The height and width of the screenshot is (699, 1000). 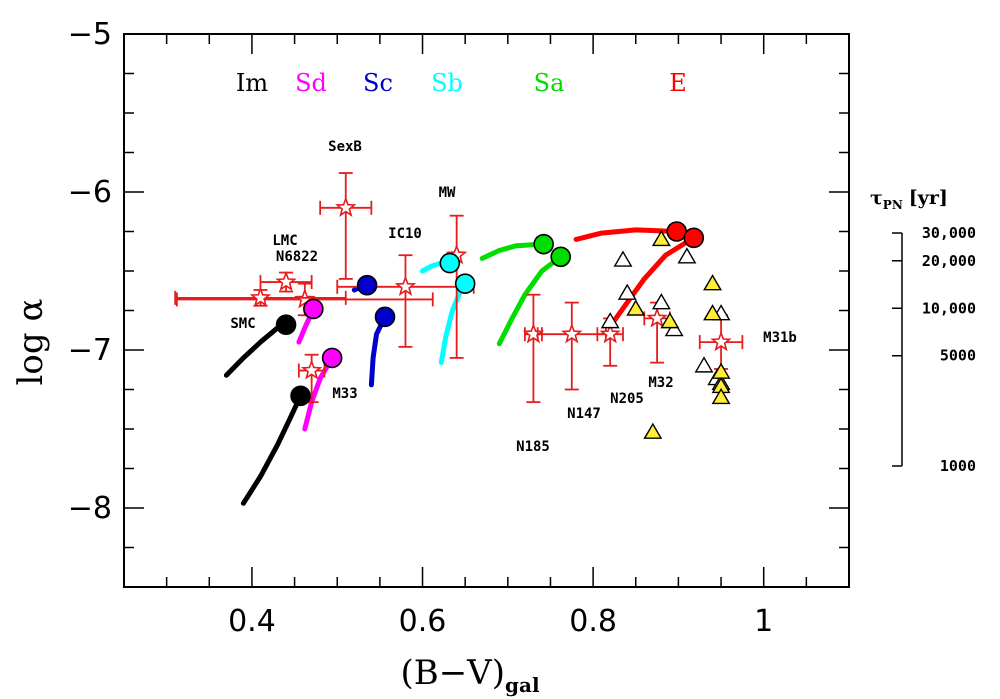 I want to click on x-tick-label: 0.4, so click(x=252, y=621).